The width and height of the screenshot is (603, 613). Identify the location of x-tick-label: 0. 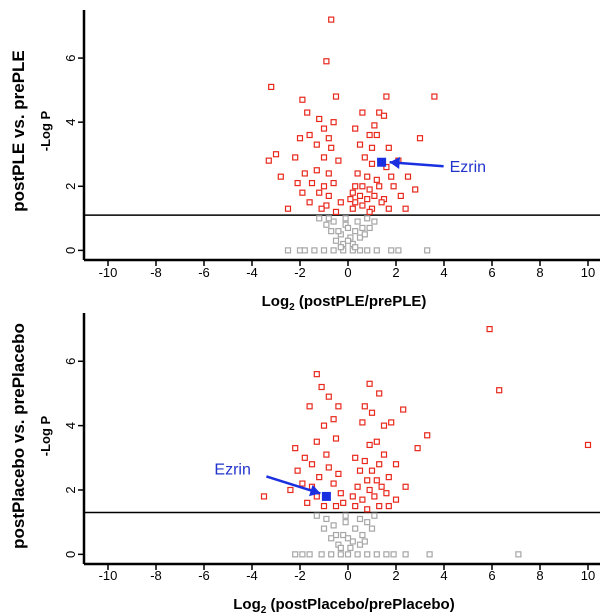
(347, 575).